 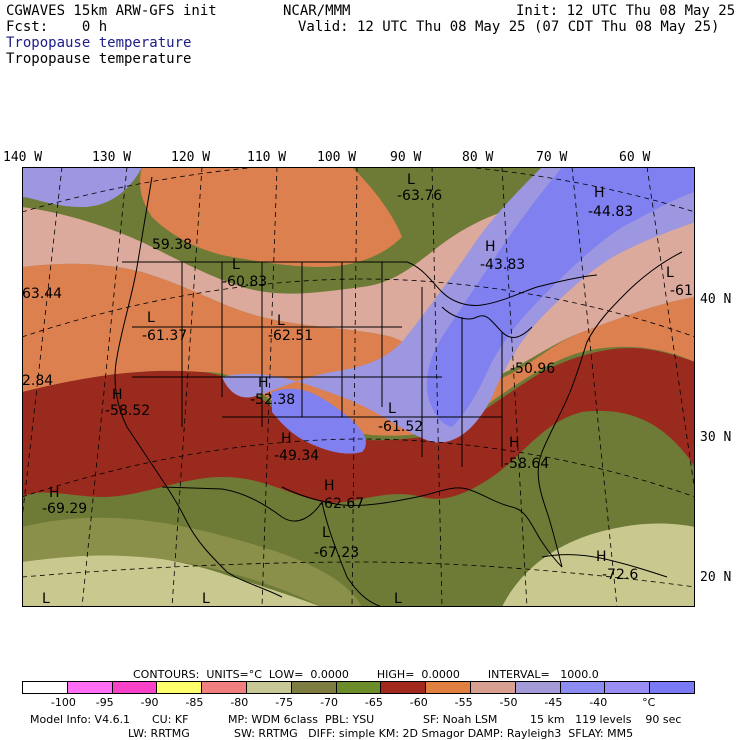 What do you see at coordinates (267, 157) in the screenshot?
I see `lon-label: 110 W` at bounding box center [267, 157].